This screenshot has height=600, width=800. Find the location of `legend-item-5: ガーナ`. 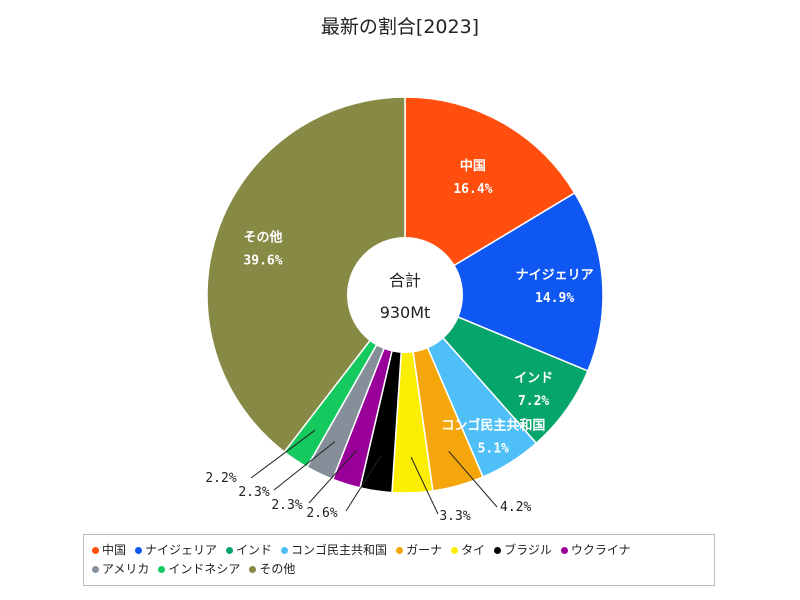

legend-item-5: ガーナ is located at coordinates (419, 550).